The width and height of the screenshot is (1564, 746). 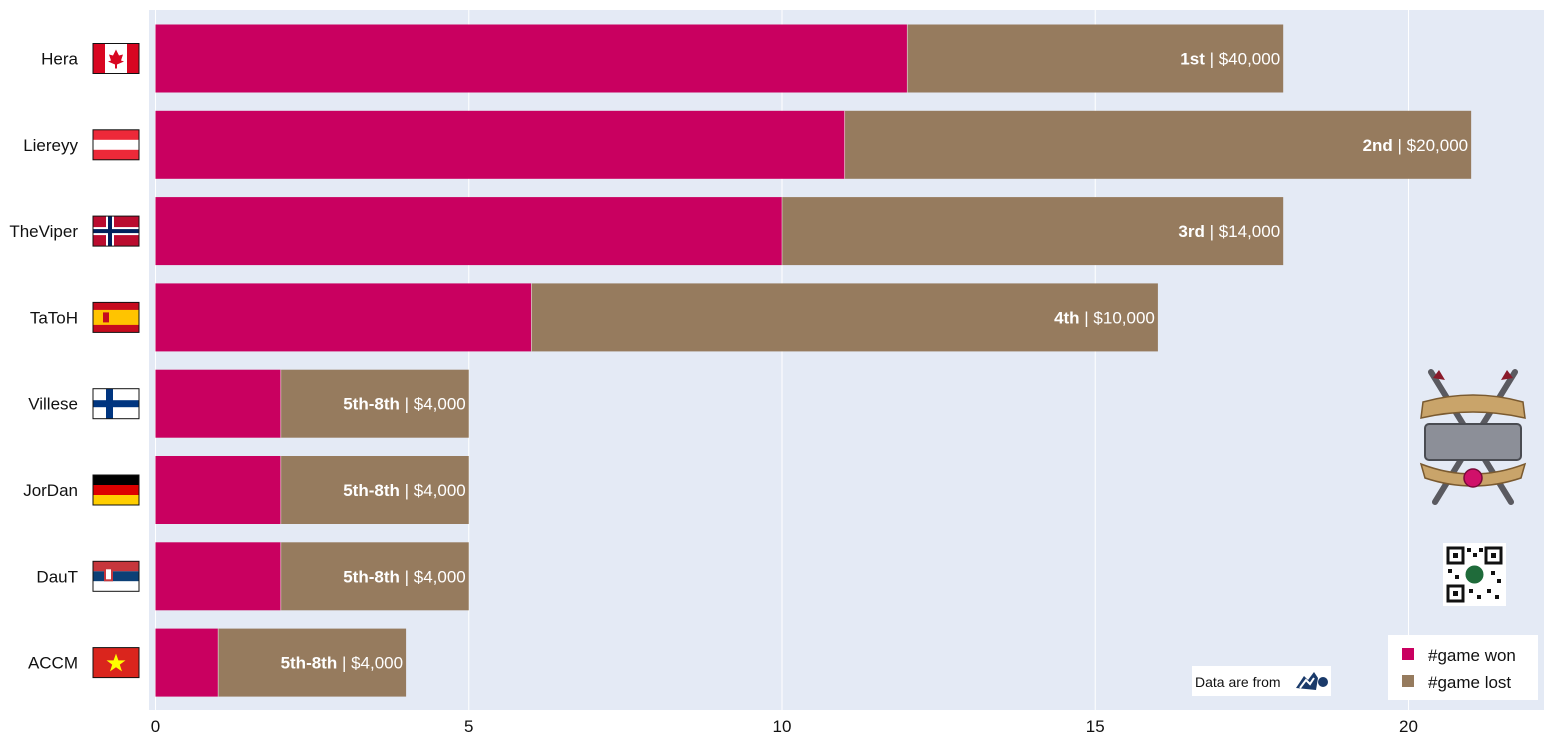 I want to click on norway-flag-icon, so click(x=116, y=231).